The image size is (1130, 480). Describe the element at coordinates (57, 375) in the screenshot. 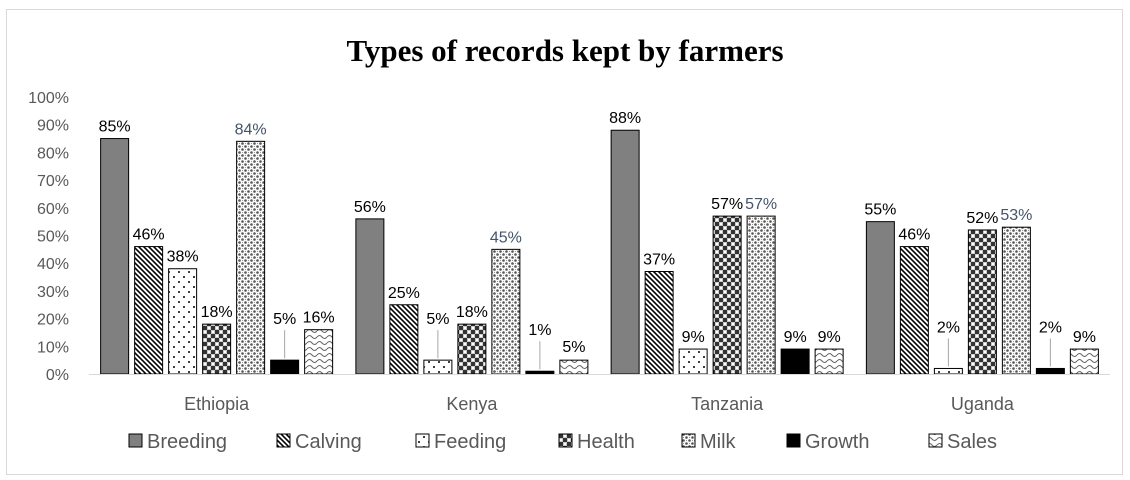

I see `y-tick-label: 0%` at that location.